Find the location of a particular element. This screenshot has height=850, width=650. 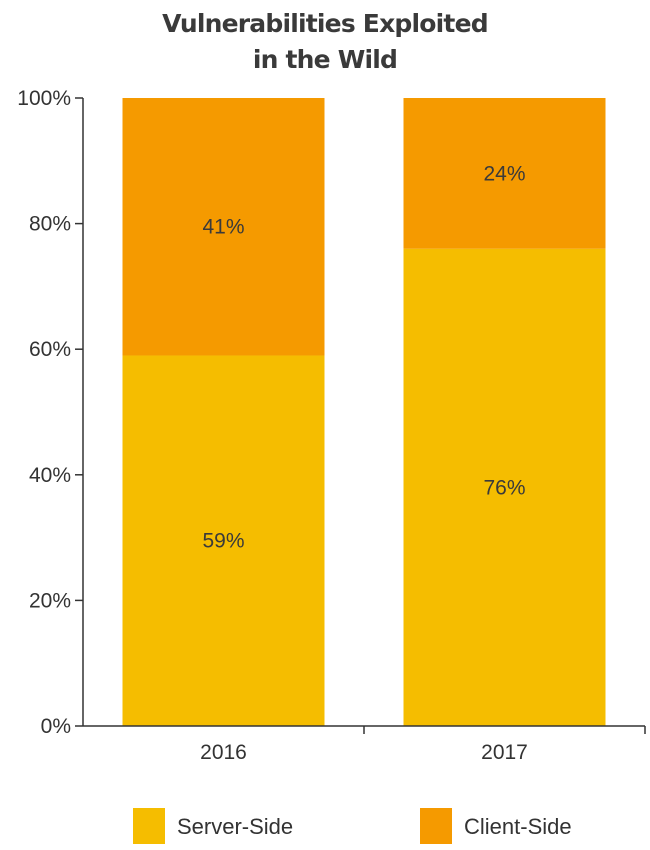

legend: Server-Side Client-Side is located at coordinates (352, 826).